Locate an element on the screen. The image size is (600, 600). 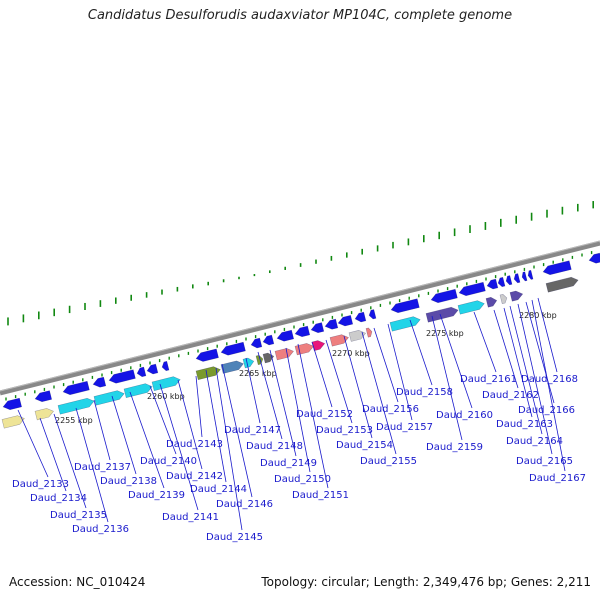
gene-label: Daud_2155 is located at coordinates (388, 461).